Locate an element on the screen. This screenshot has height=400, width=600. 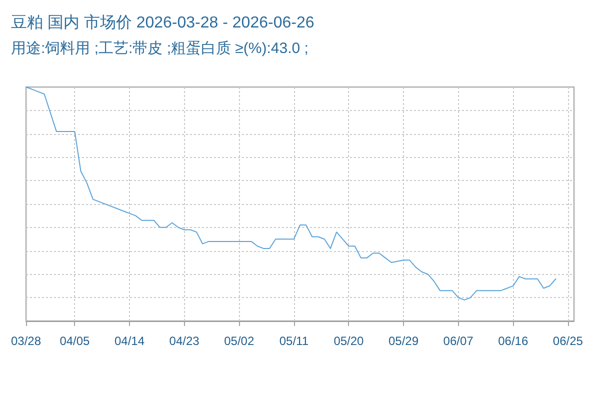
x-tick-label: 04/23 is located at coordinates (184, 341).